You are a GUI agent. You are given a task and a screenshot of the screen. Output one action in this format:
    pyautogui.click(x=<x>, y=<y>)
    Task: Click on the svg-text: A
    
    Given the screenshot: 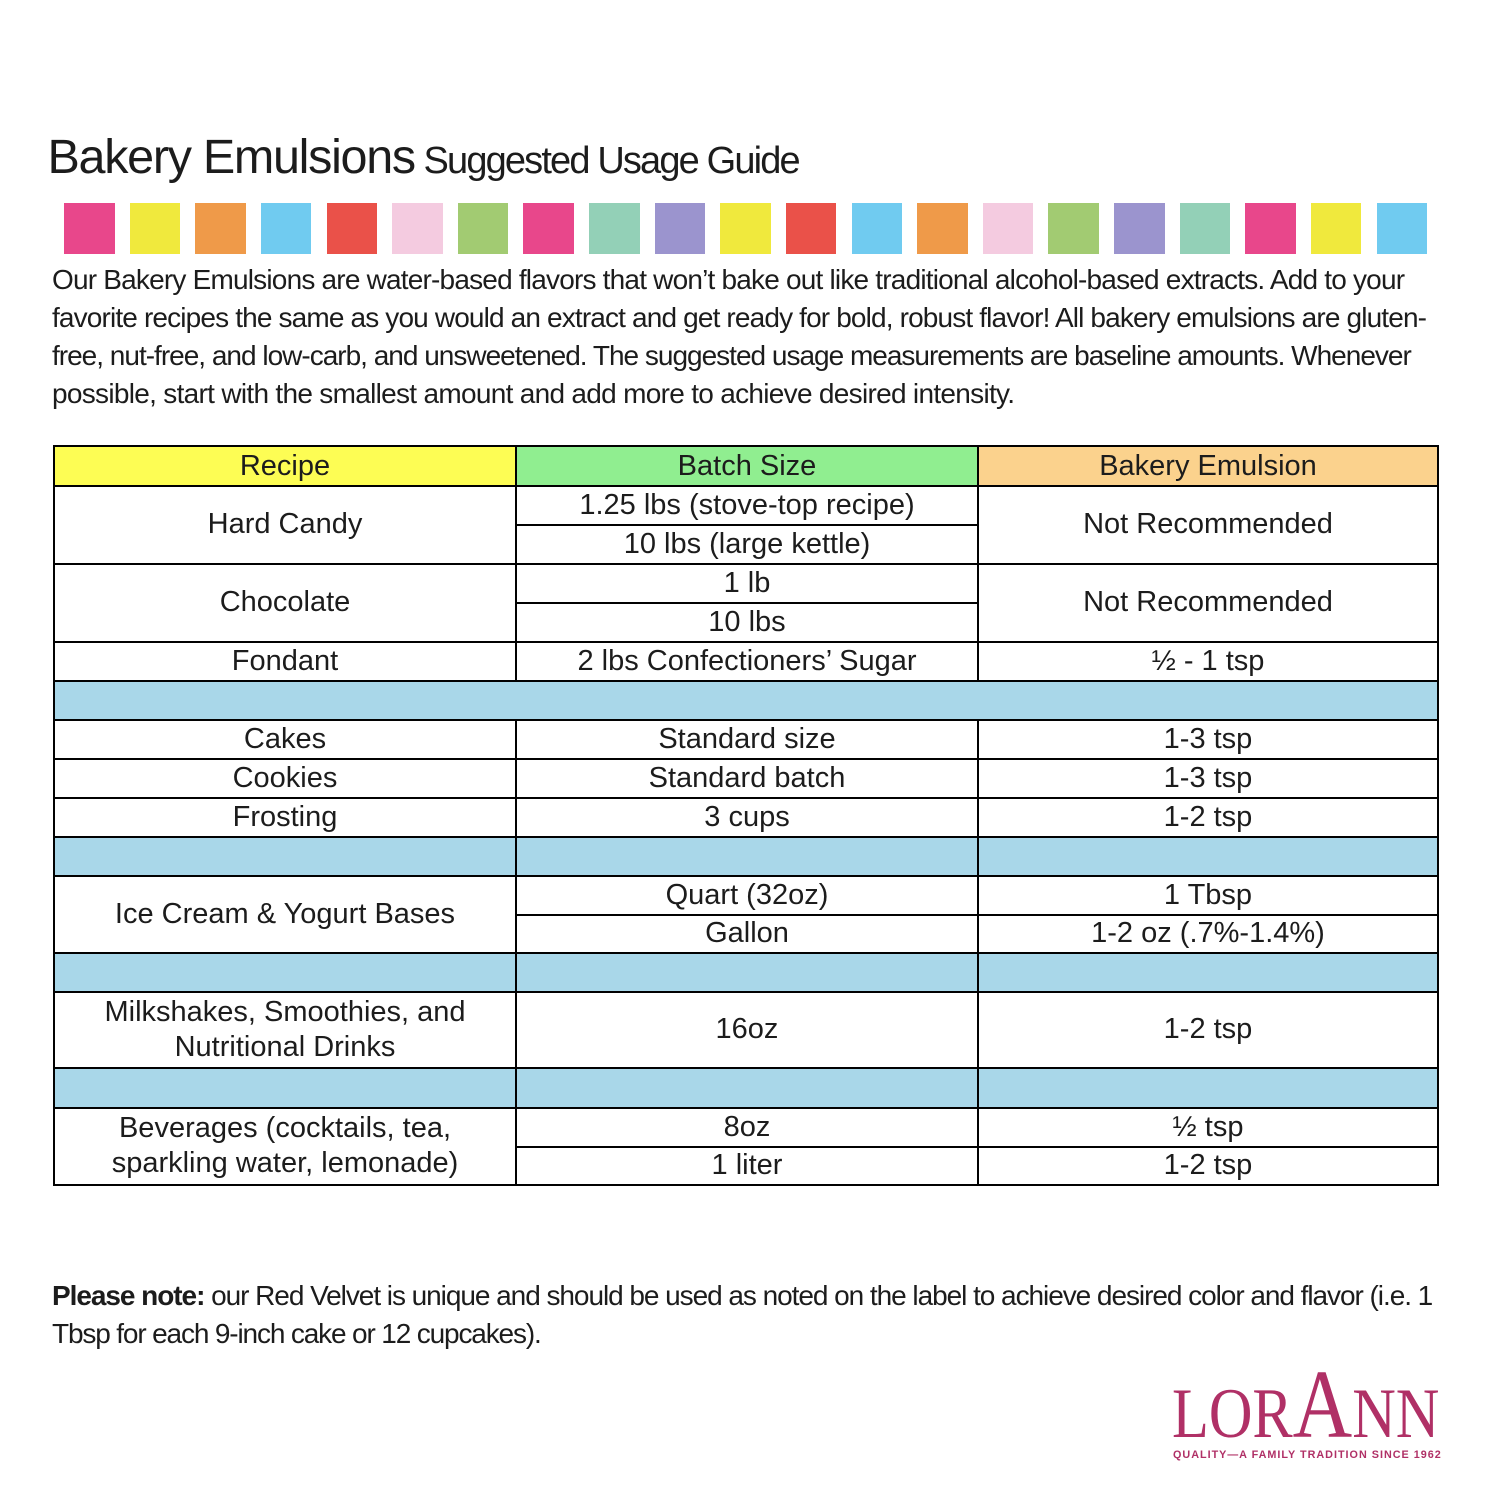 What is the action you would take?
    pyautogui.click(x=1323, y=1409)
    